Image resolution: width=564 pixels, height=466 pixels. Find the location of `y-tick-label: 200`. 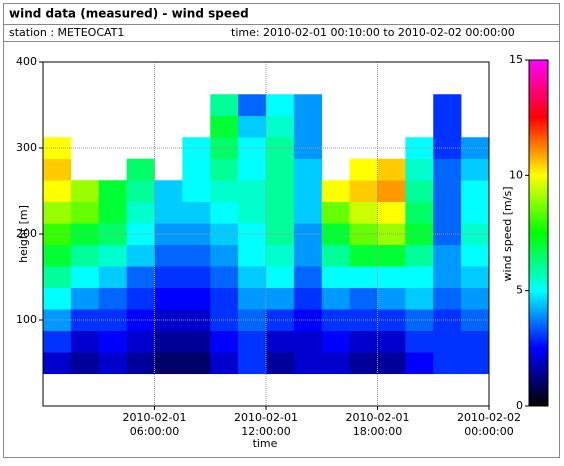

y-tick-label: 200 is located at coordinates (26, 233).